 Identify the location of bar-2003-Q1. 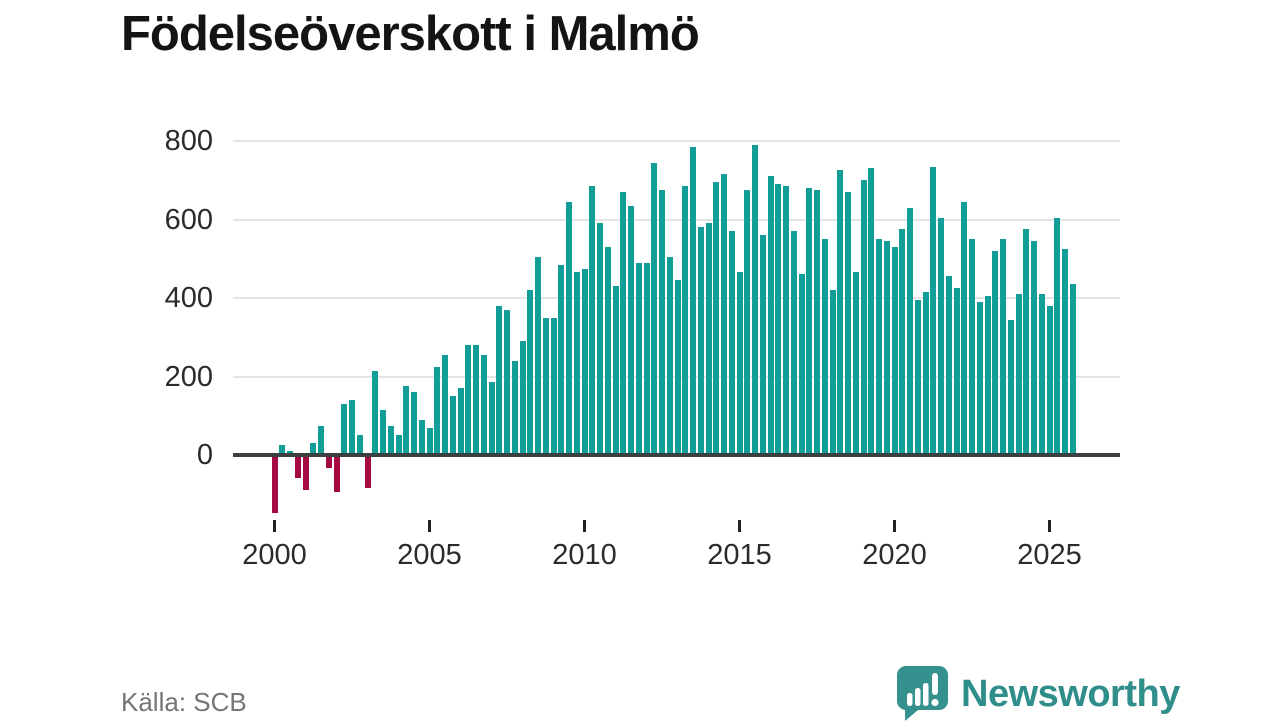
(367, 472).